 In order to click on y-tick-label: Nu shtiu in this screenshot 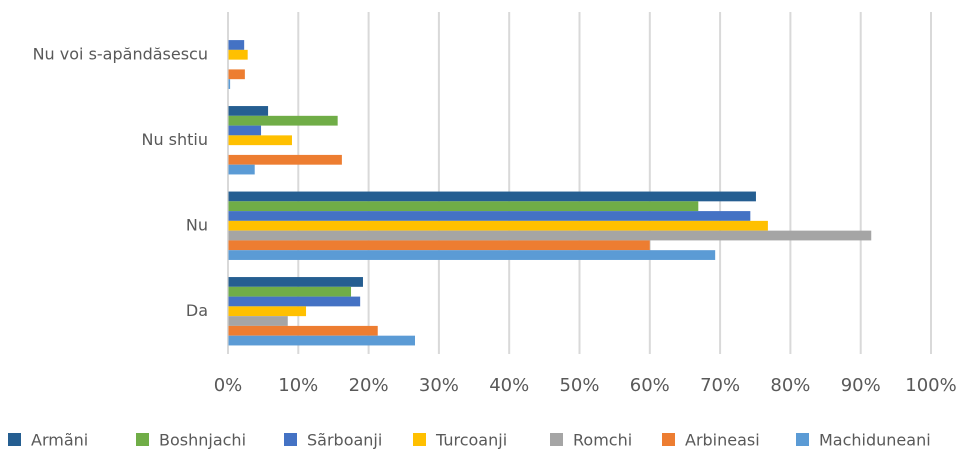, I will do `click(174, 139)`.